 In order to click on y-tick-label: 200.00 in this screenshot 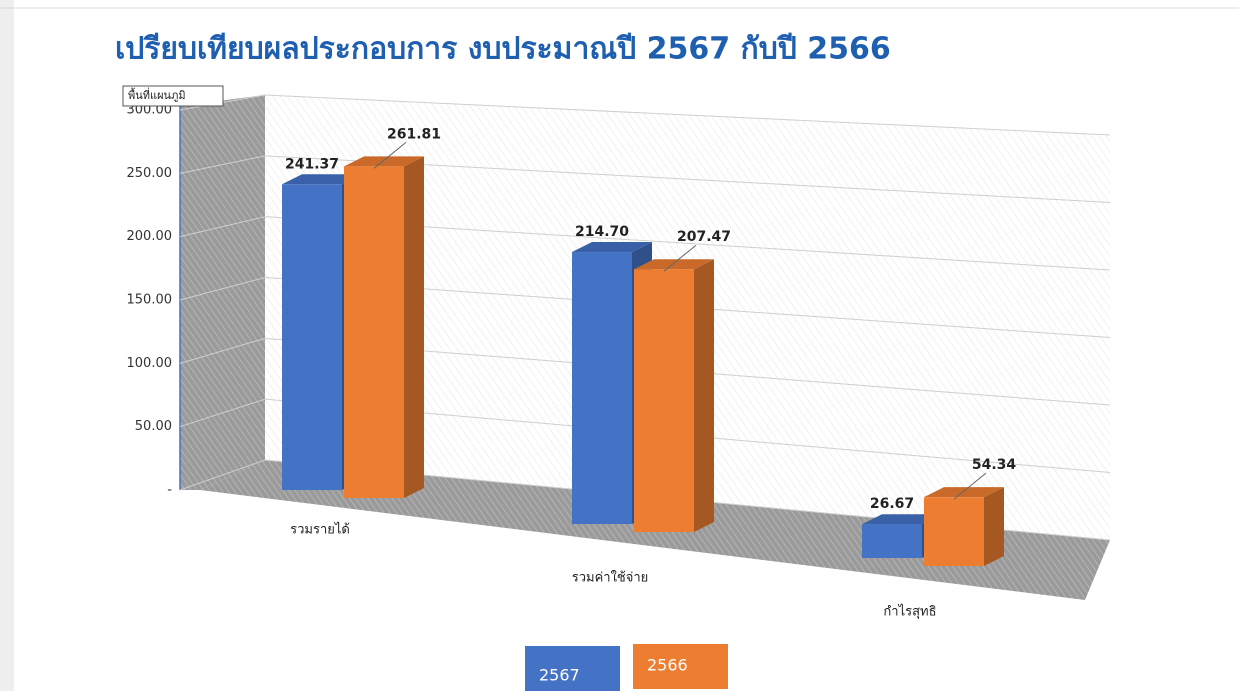, I will do `click(150, 236)`.